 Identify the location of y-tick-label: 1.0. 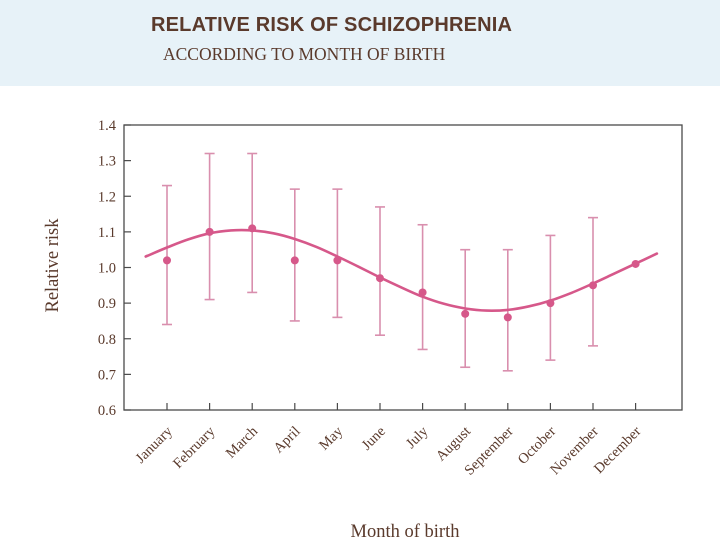
(107, 269).